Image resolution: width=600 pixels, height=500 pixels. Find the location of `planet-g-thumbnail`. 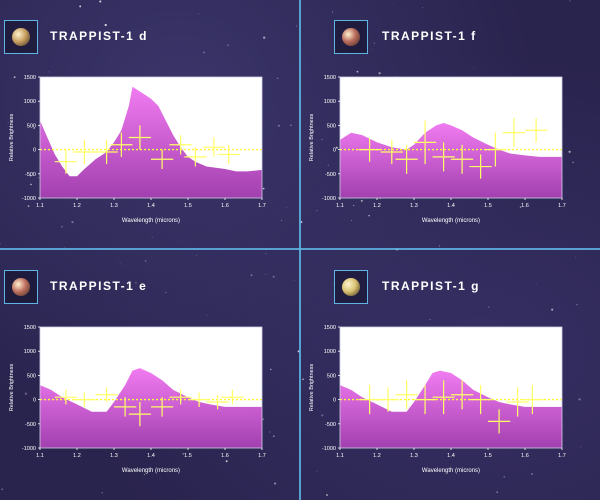

planet-g-thumbnail is located at coordinates (351, 287).